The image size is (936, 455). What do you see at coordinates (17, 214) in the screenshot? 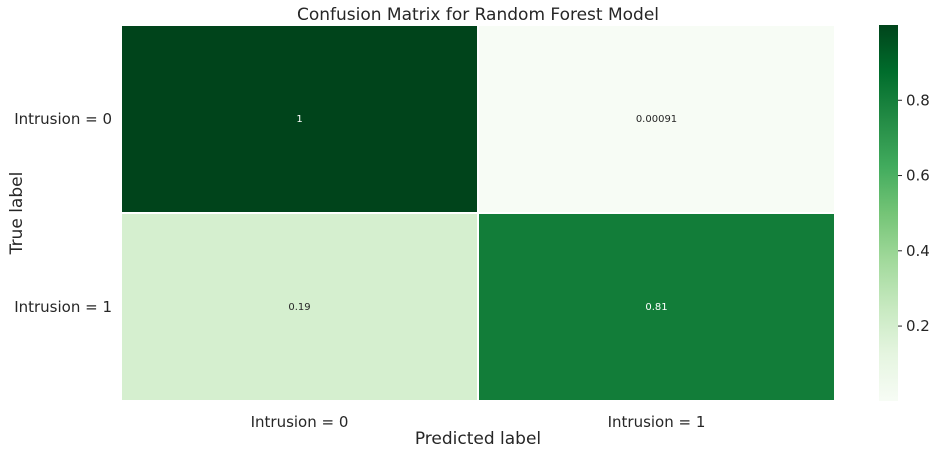
I see `y-axis-label: True label` at bounding box center [17, 214].